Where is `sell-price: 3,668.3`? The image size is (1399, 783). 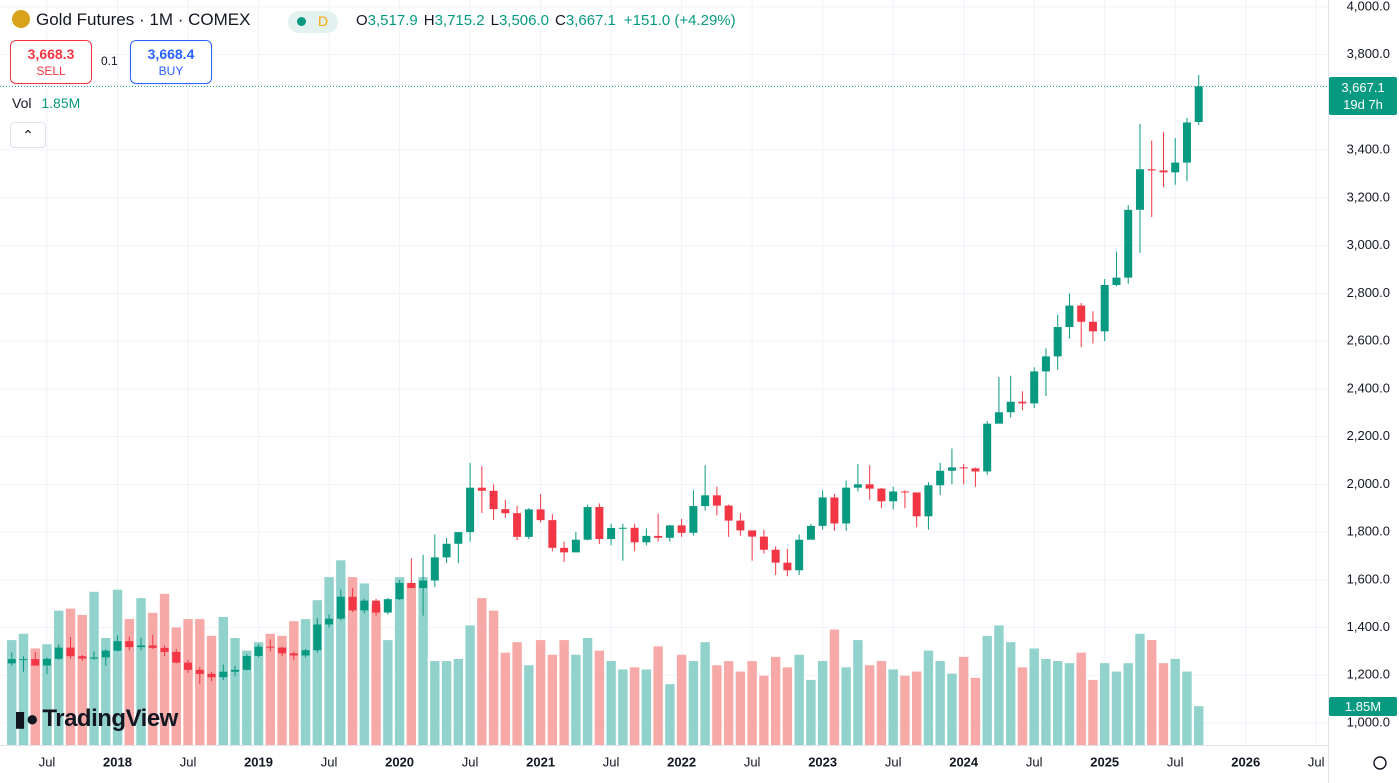
sell-price: 3,668.3 is located at coordinates (51, 54).